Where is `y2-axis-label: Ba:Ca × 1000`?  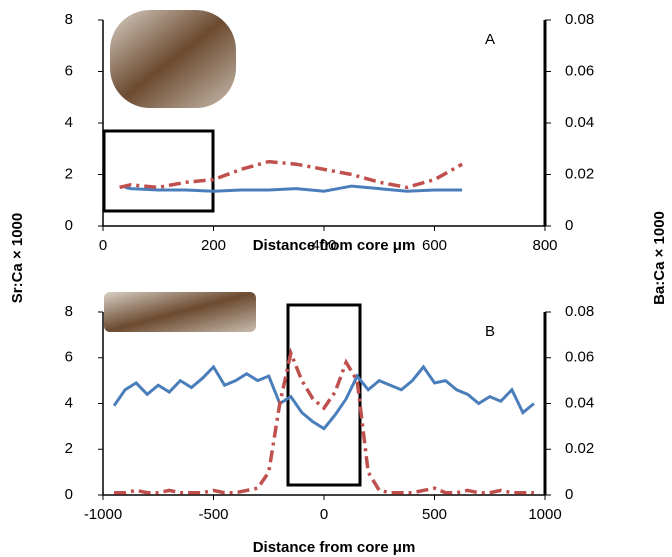
y2-axis-label: Ba:Ca × 1000 is located at coordinates (659, 258).